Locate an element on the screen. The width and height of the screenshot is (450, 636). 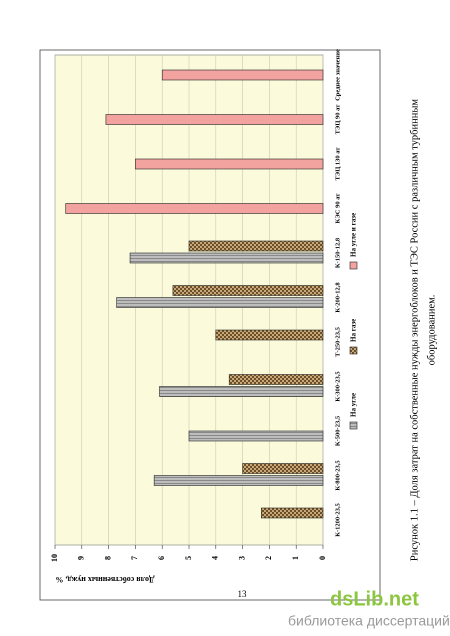
legend-label: На газе is located at coordinates (354, 330).